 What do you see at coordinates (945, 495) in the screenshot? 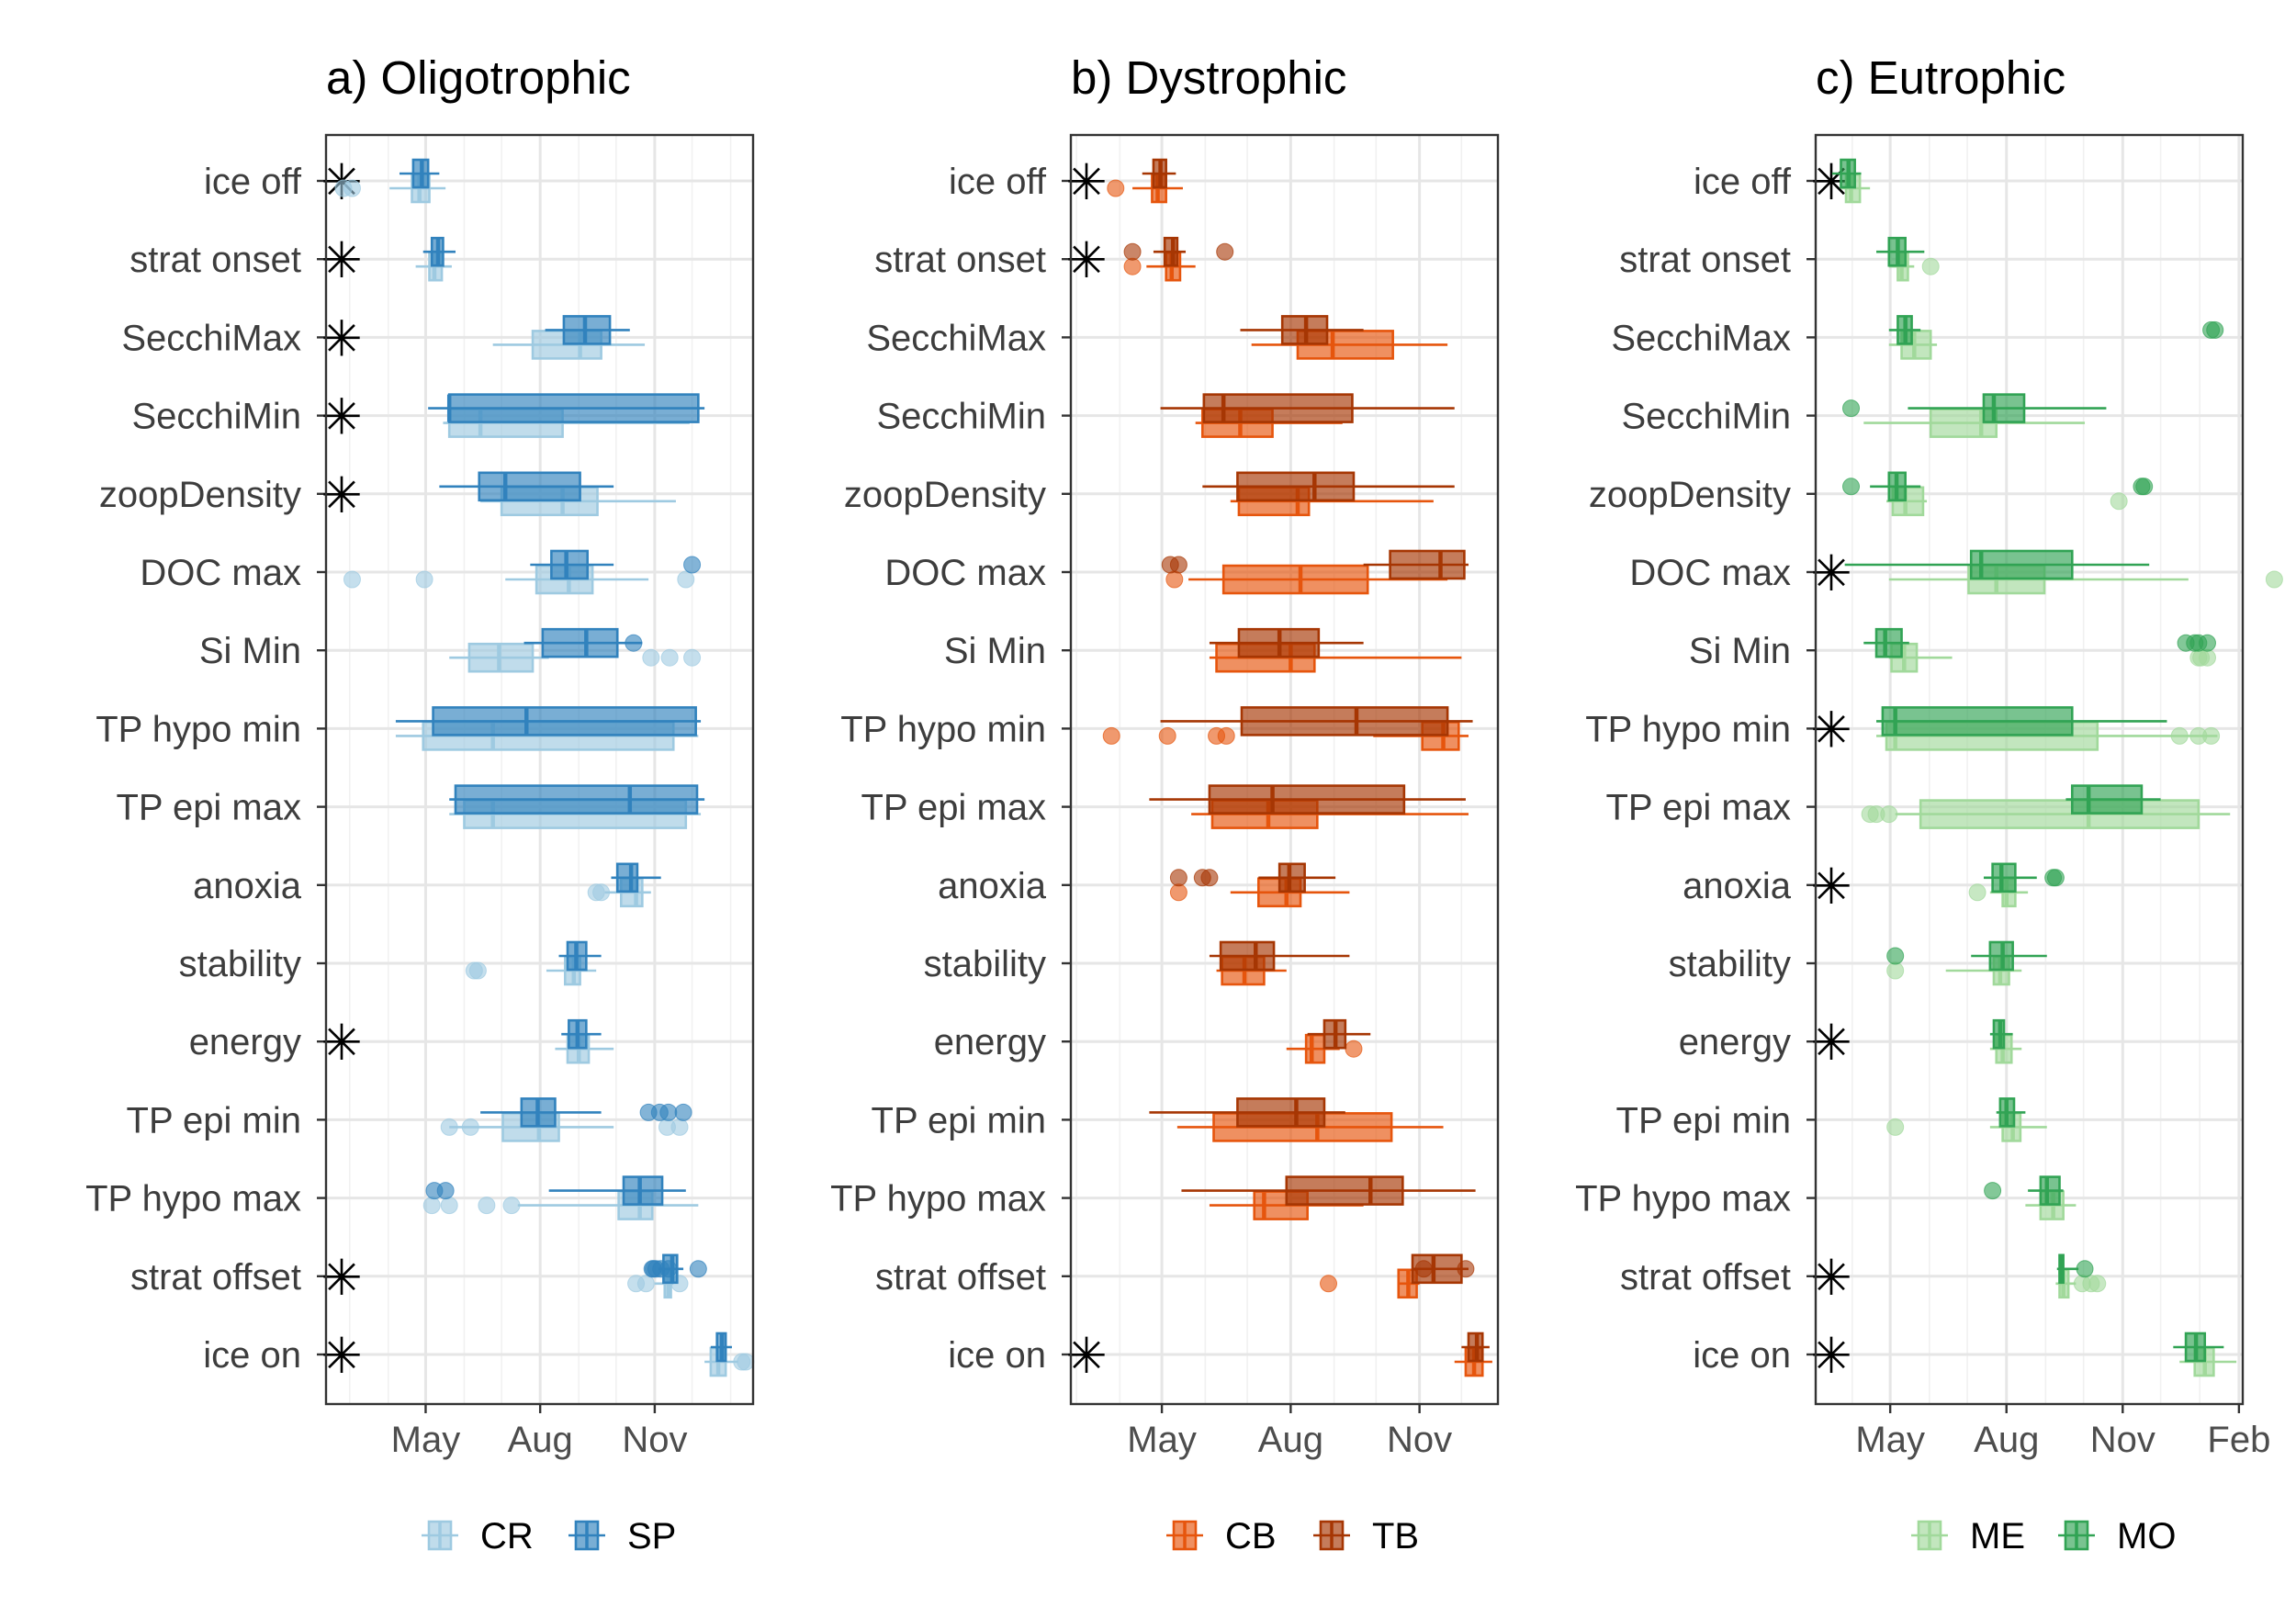
I see `variable-label: zoopDensity` at bounding box center [945, 495].